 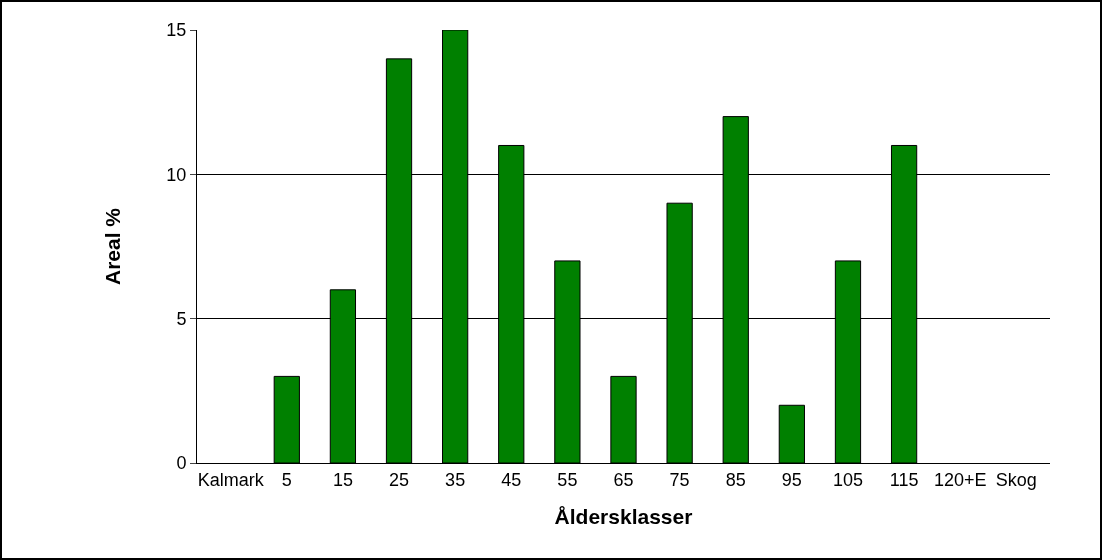 I want to click on x-tick-label: 75, so click(x=679, y=479).